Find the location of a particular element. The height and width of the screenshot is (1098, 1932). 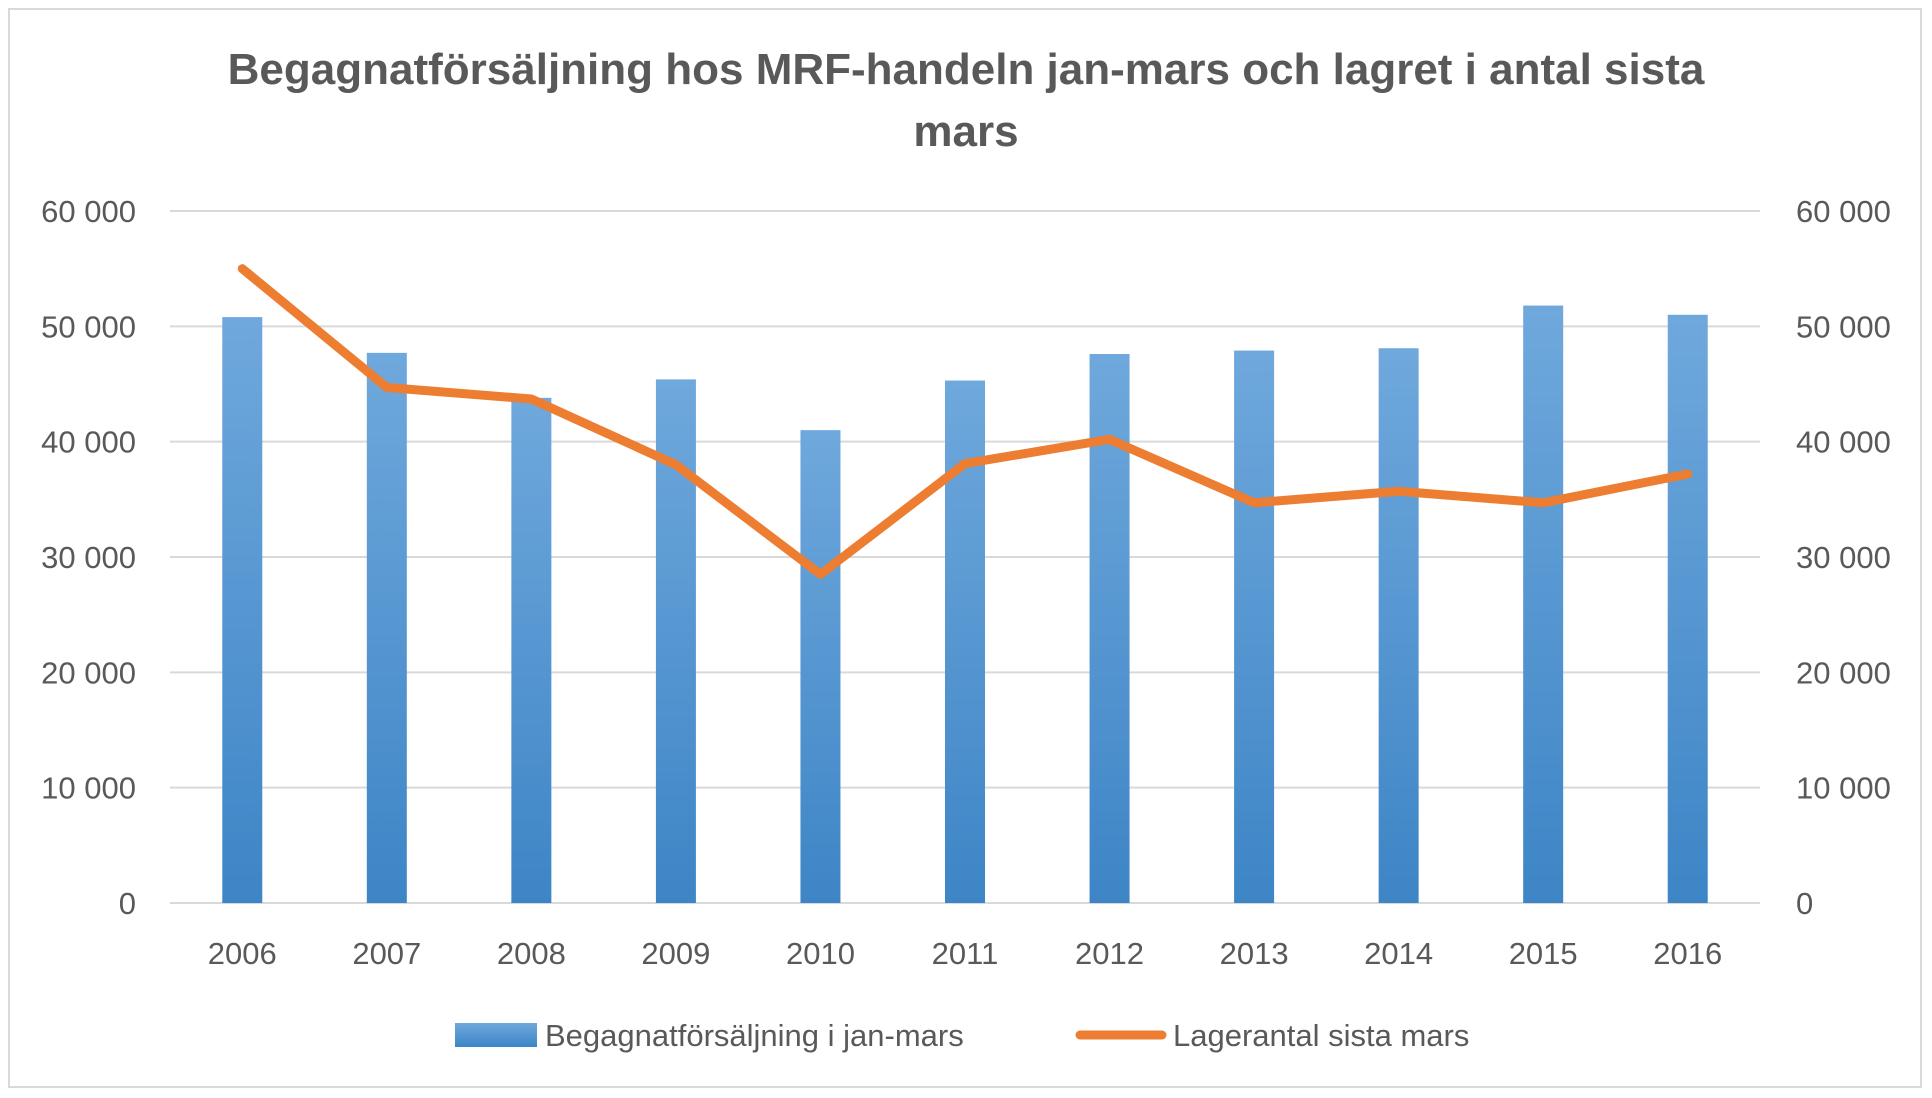

y-left-tick-label: 30 000 is located at coordinates (88, 557).